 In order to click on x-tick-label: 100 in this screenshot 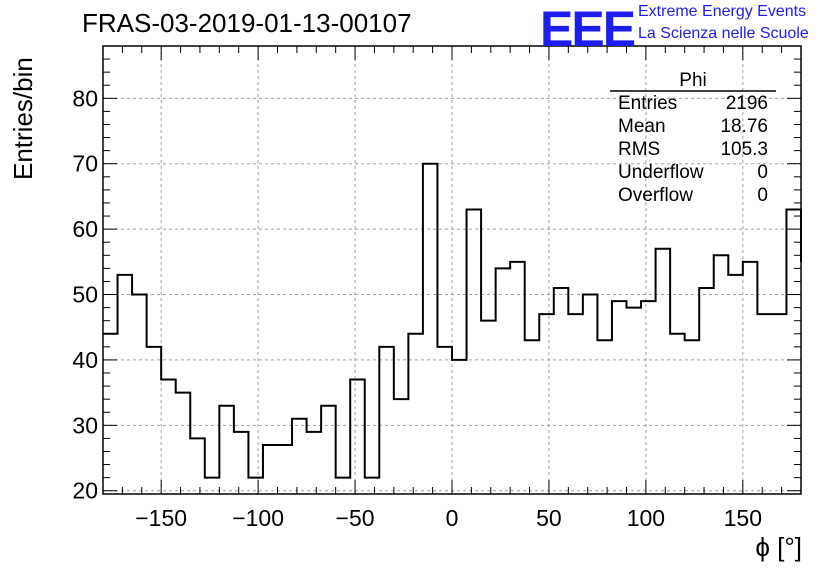, I will do `click(646, 518)`.